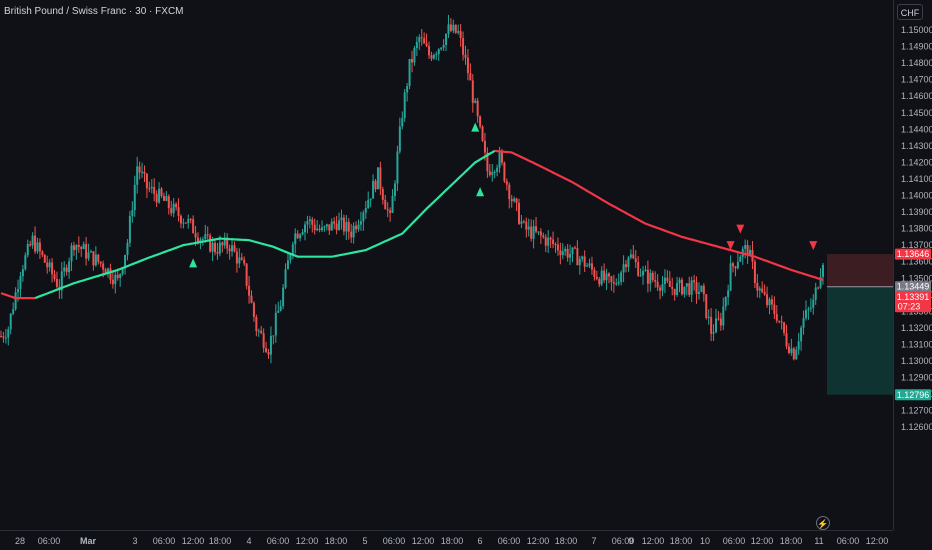 The image size is (932, 550). Describe the element at coordinates (916, 80) in the screenshot. I see `price-tick-label: 1.14700` at that location.